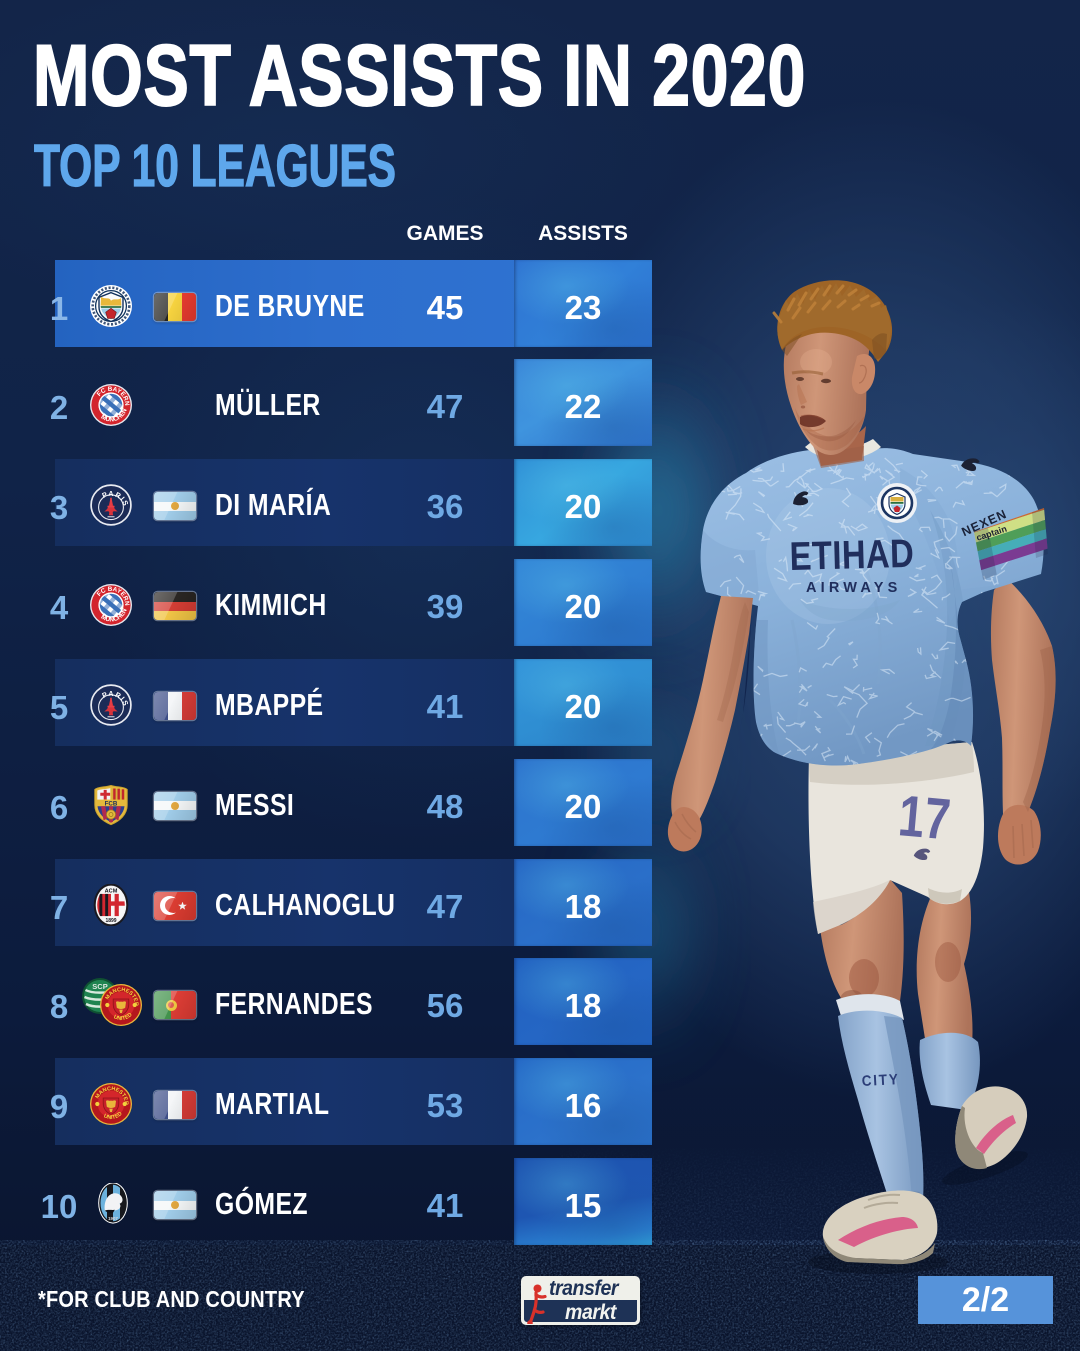 This screenshot has height=1351, width=1080. What do you see at coordinates (111, 891) in the screenshot?
I see `svg-text: ACM` at bounding box center [111, 891].